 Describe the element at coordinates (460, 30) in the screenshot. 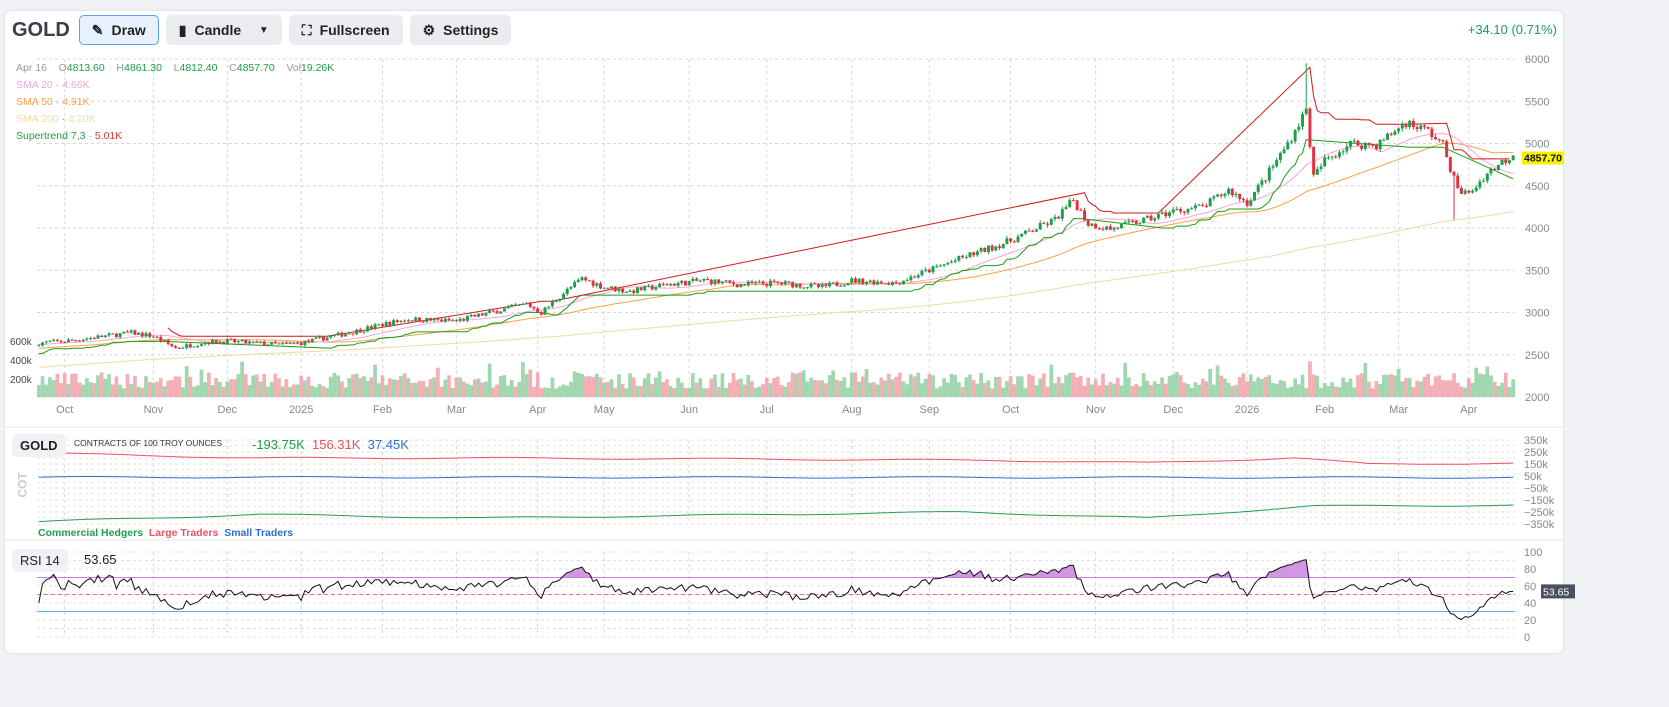

I see `settings-button: ⚙ Settings` at that location.